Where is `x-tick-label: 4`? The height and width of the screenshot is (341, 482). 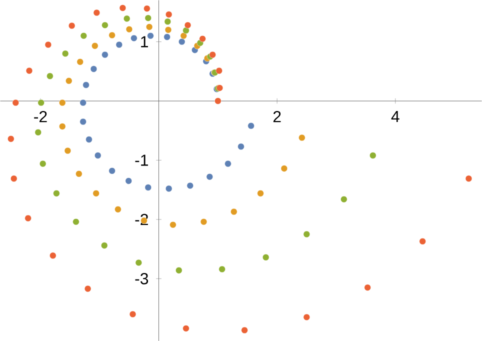 x-tick-label: 4 is located at coordinates (395, 116).